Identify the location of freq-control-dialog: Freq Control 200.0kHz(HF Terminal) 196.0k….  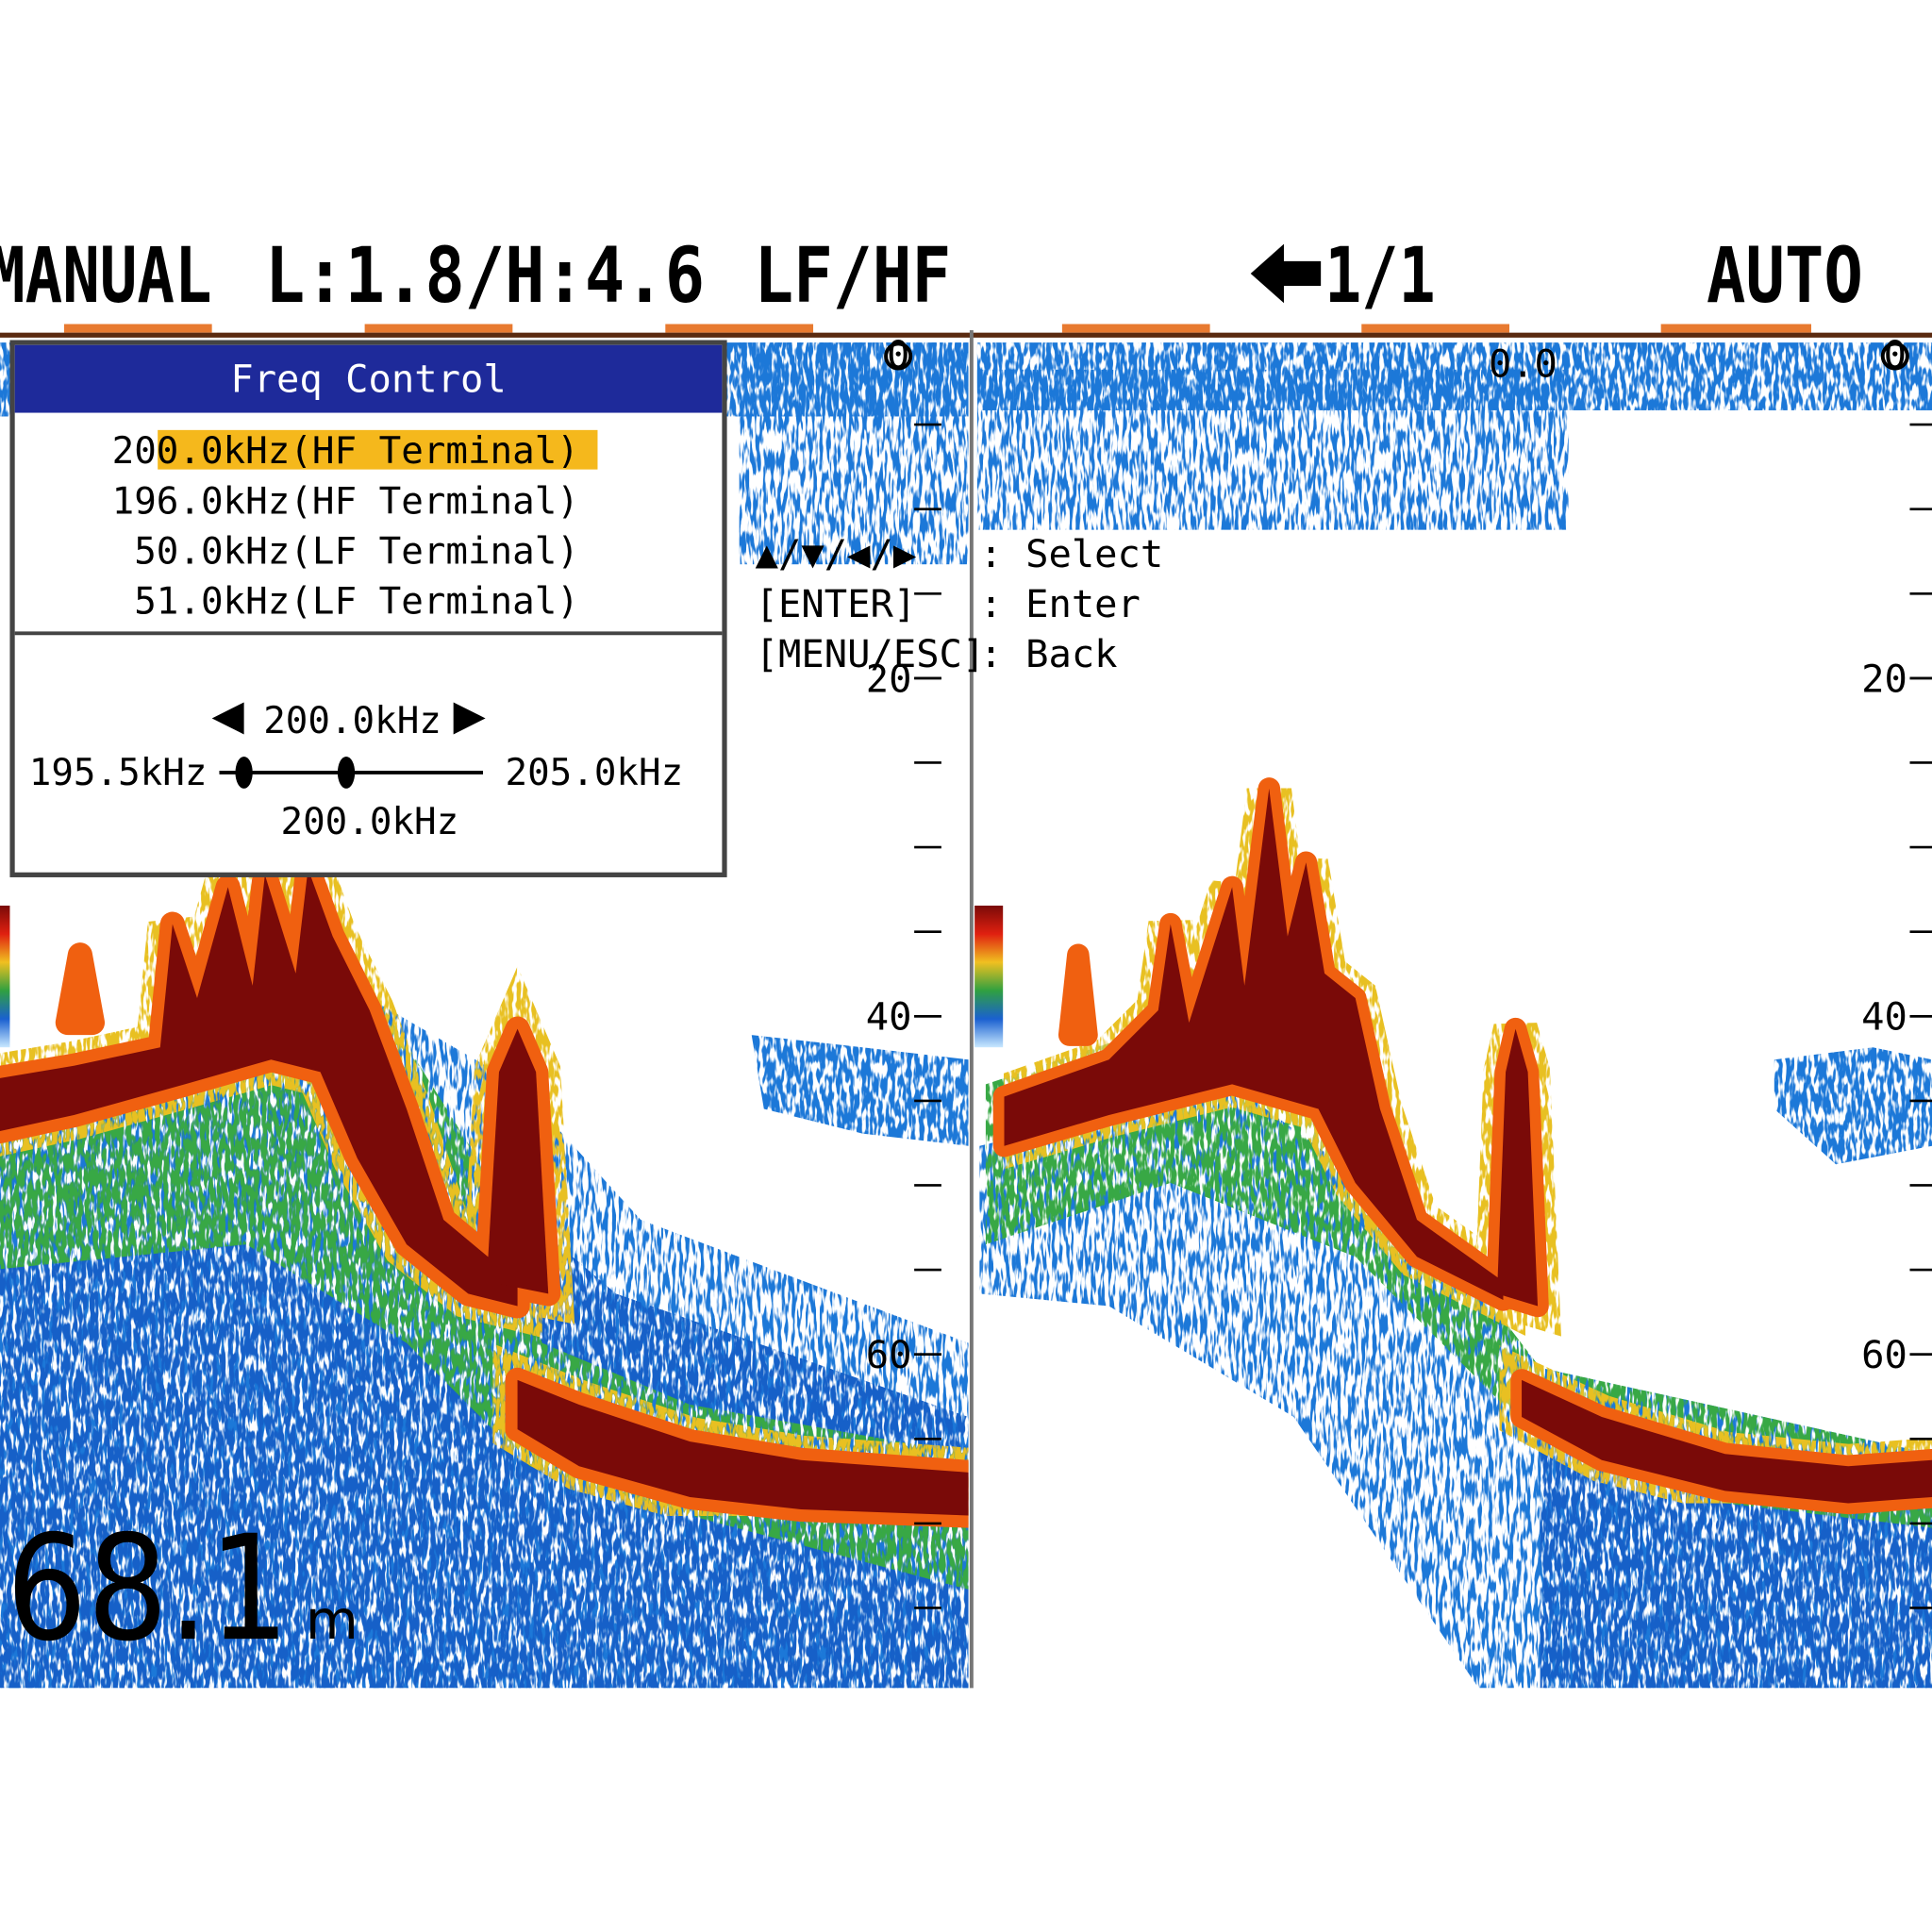
(368, 609).